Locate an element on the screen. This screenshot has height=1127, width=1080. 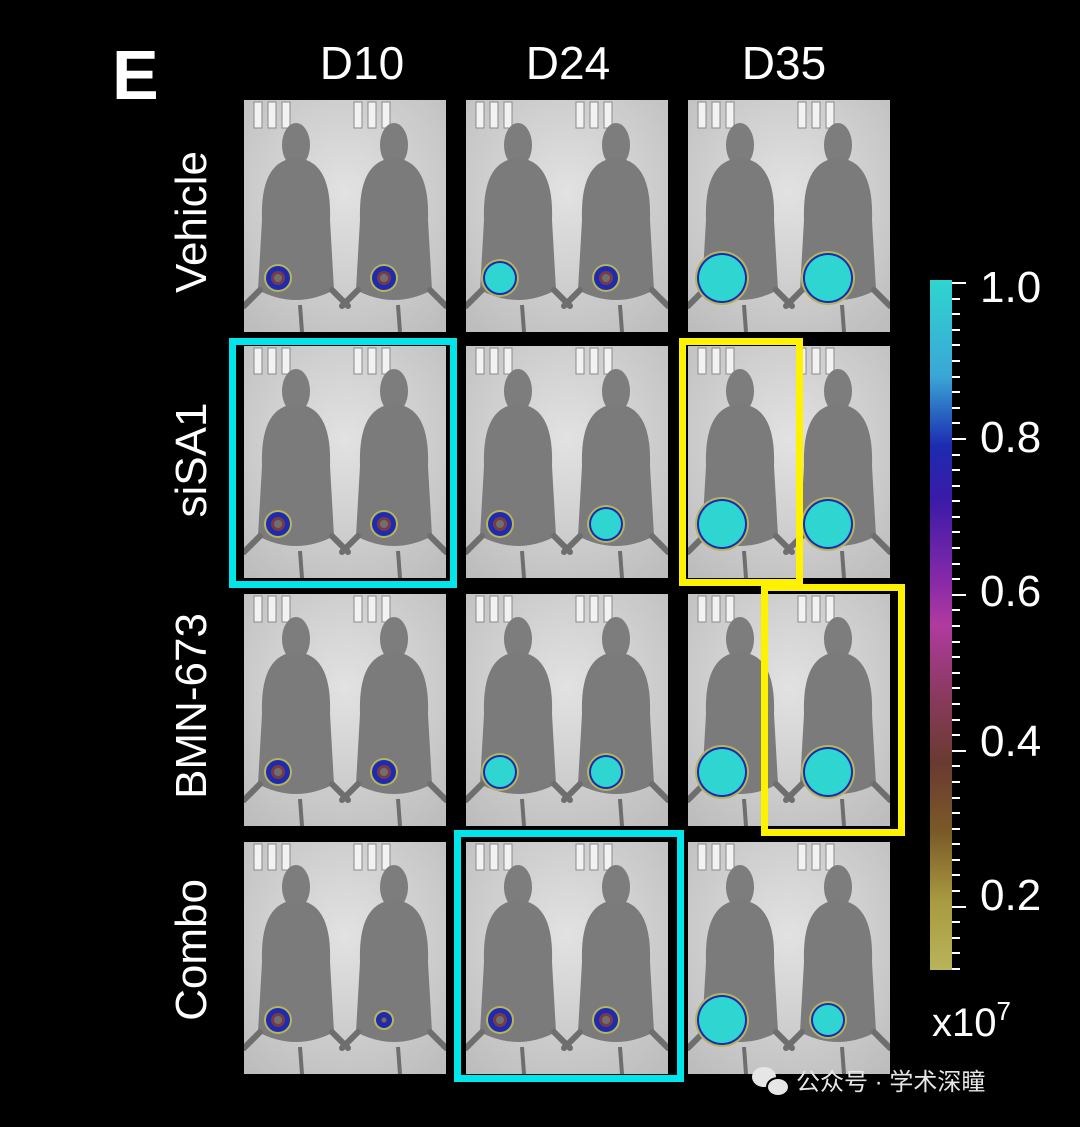
mouse-image-combo-d10 is located at coordinates (345, 958).